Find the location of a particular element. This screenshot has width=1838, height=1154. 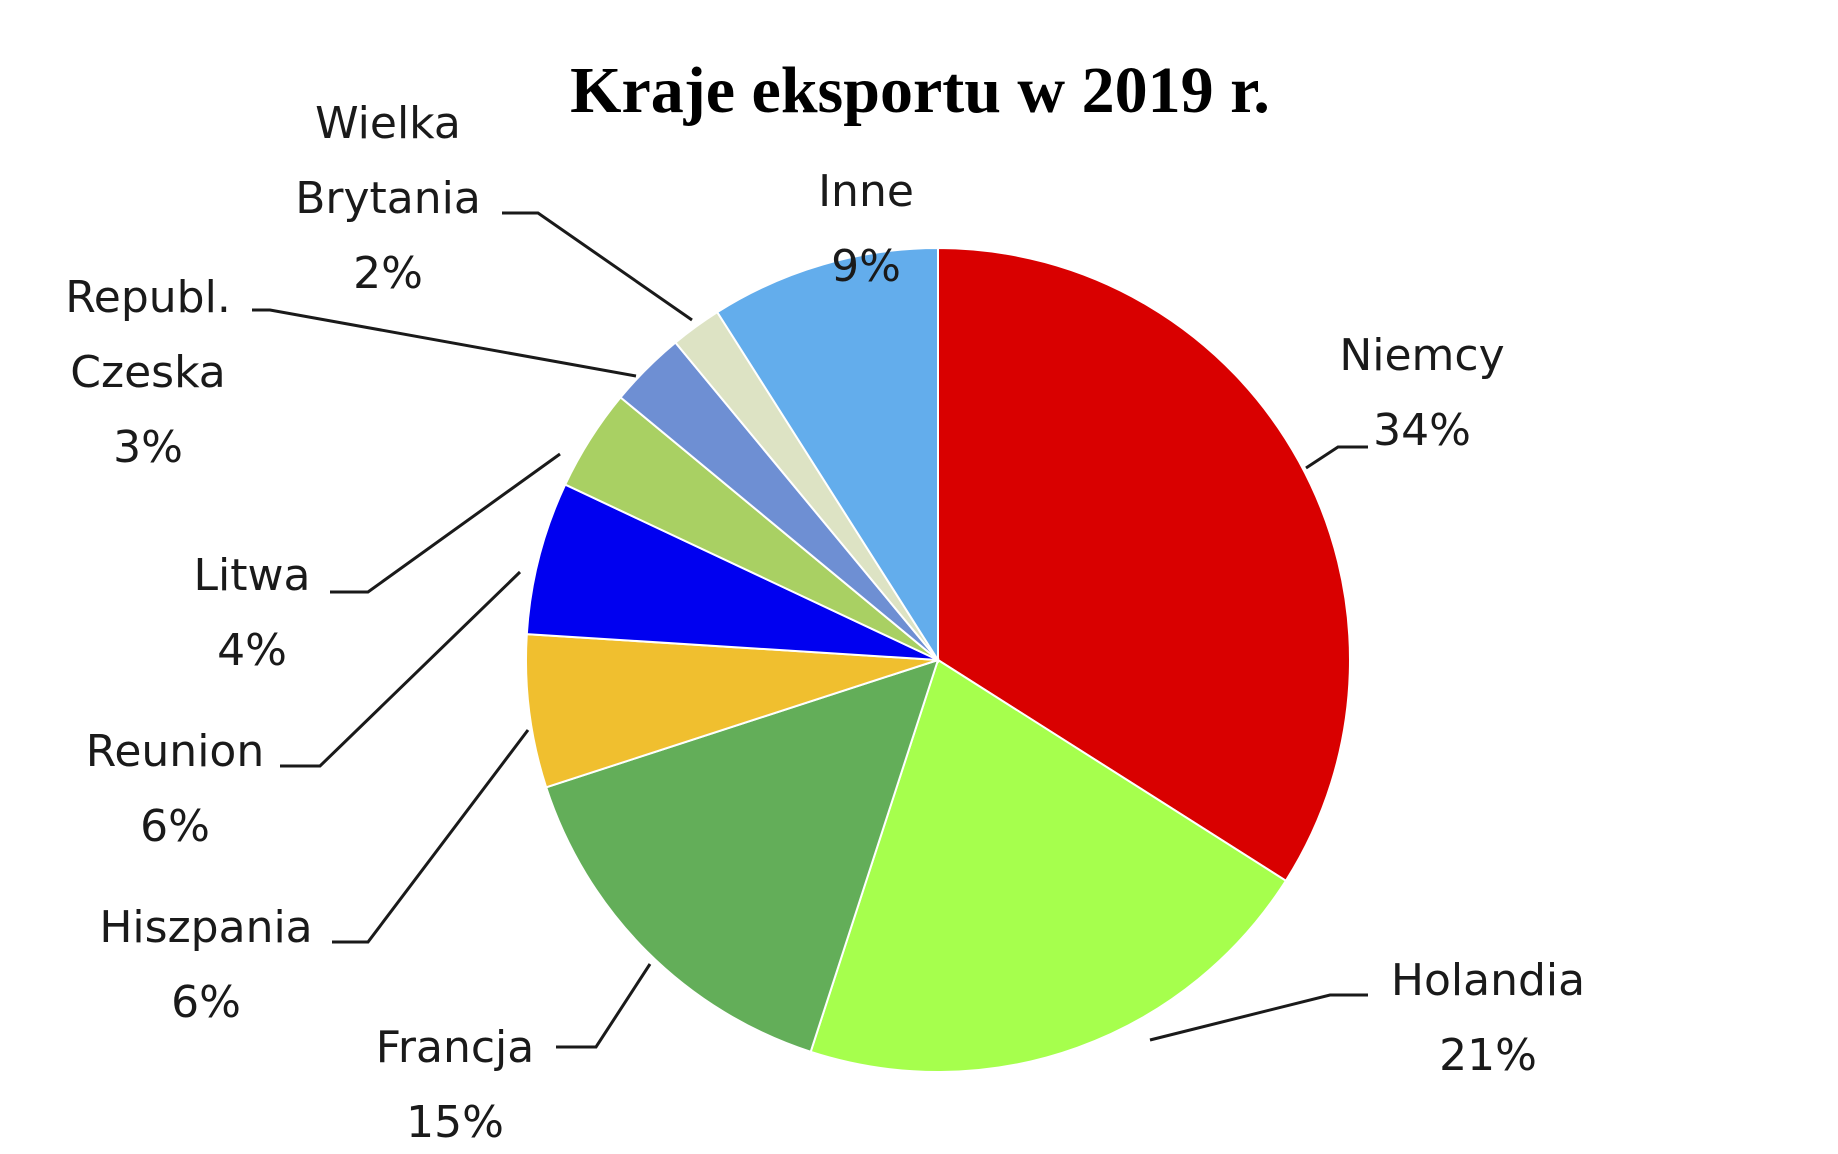

slice-name: Niemcy is located at coordinates (1421, 355).